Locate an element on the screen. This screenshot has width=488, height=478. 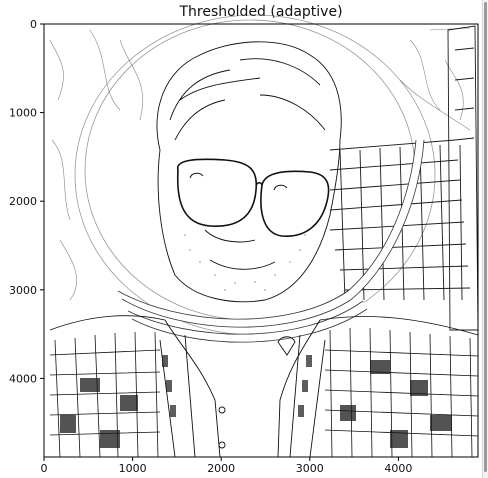
x-tick-label: 4000 is located at coordinates (398, 468).